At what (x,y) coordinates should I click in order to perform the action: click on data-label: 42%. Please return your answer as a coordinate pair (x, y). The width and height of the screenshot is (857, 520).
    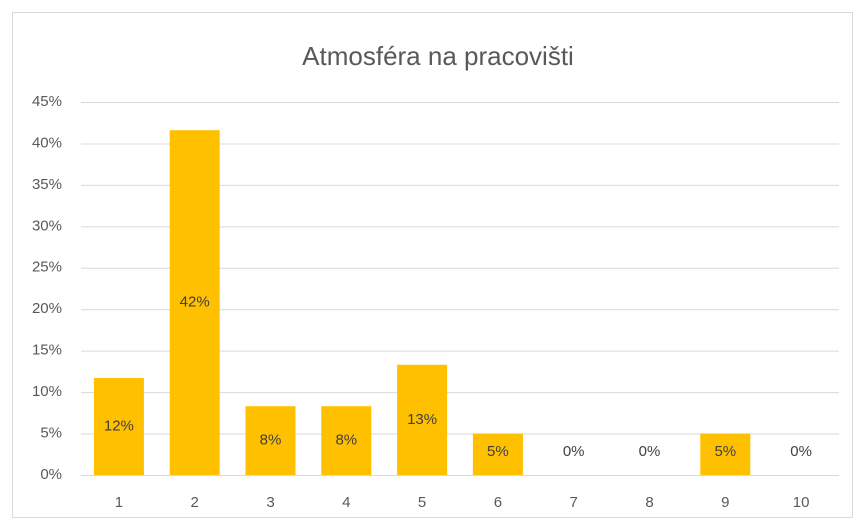
    Looking at the image, I should click on (195, 302).